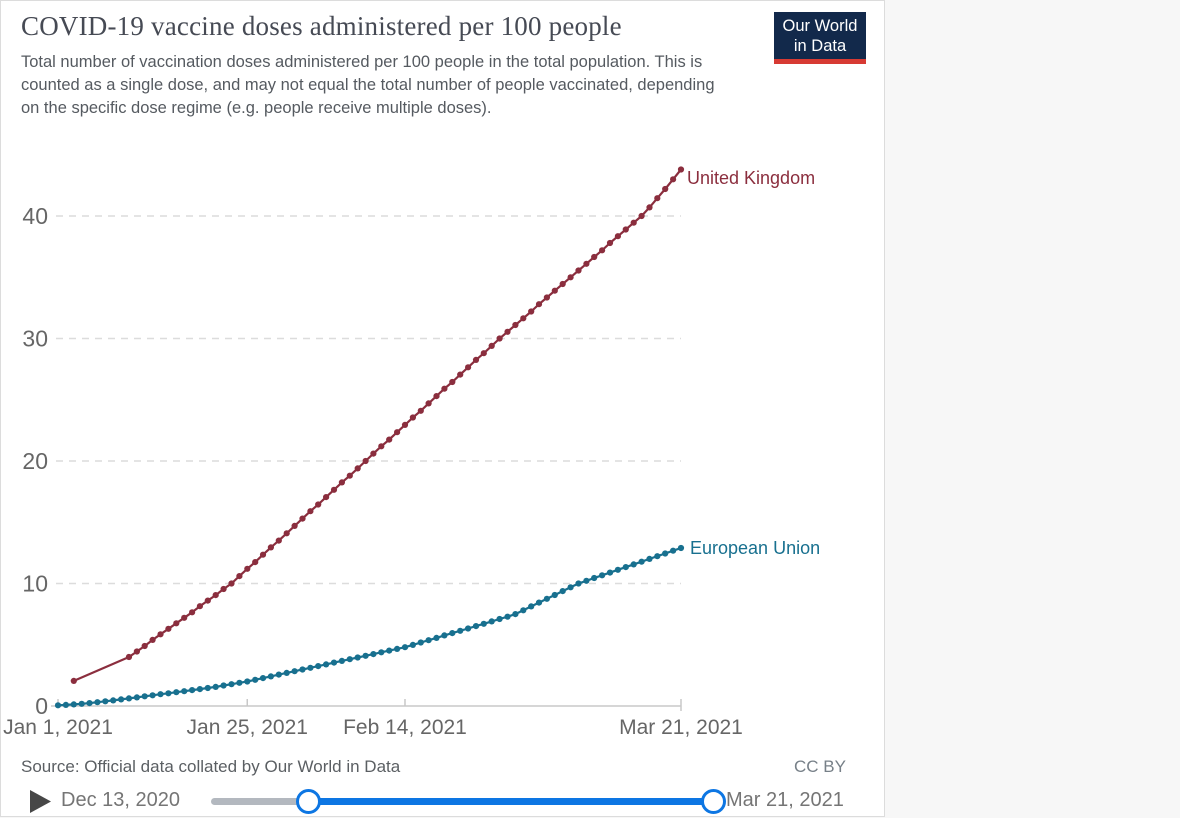 The height and width of the screenshot is (818, 1180). I want to click on timeline-slider-track, so click(468, 801).